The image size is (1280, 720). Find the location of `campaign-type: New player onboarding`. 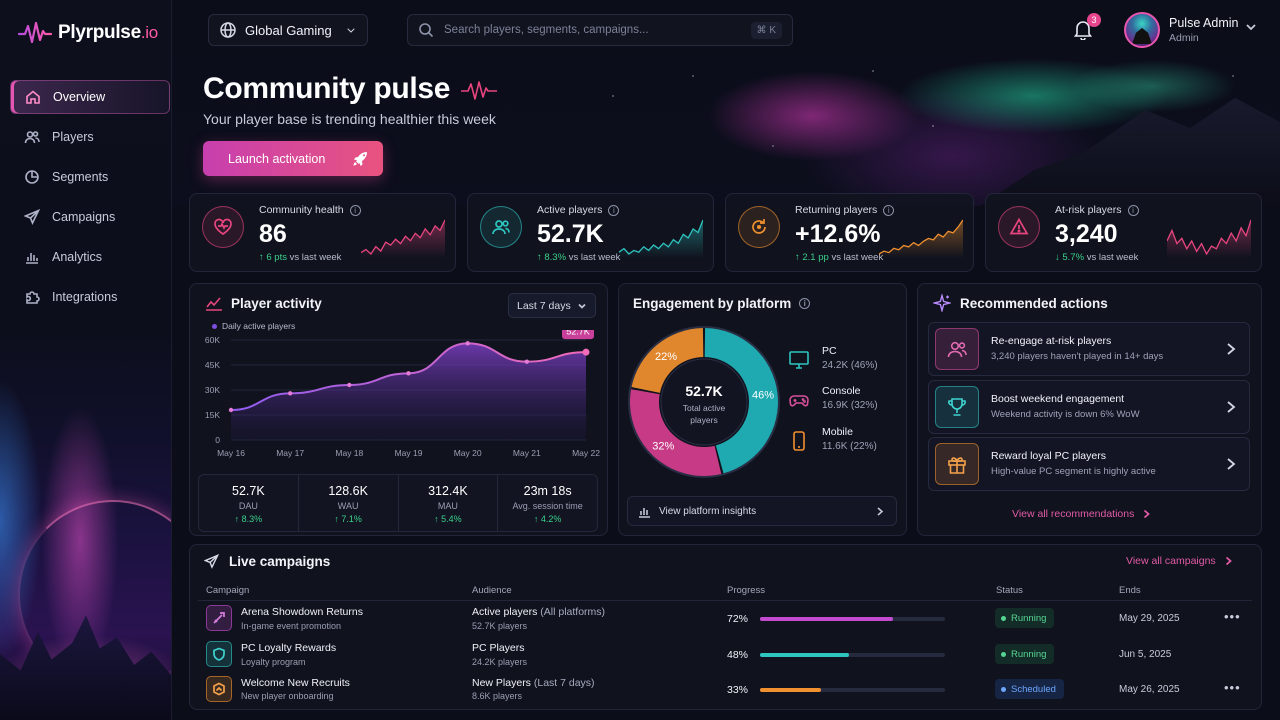

campaign-type: New player onboarding is located at coordinates (287, 696).